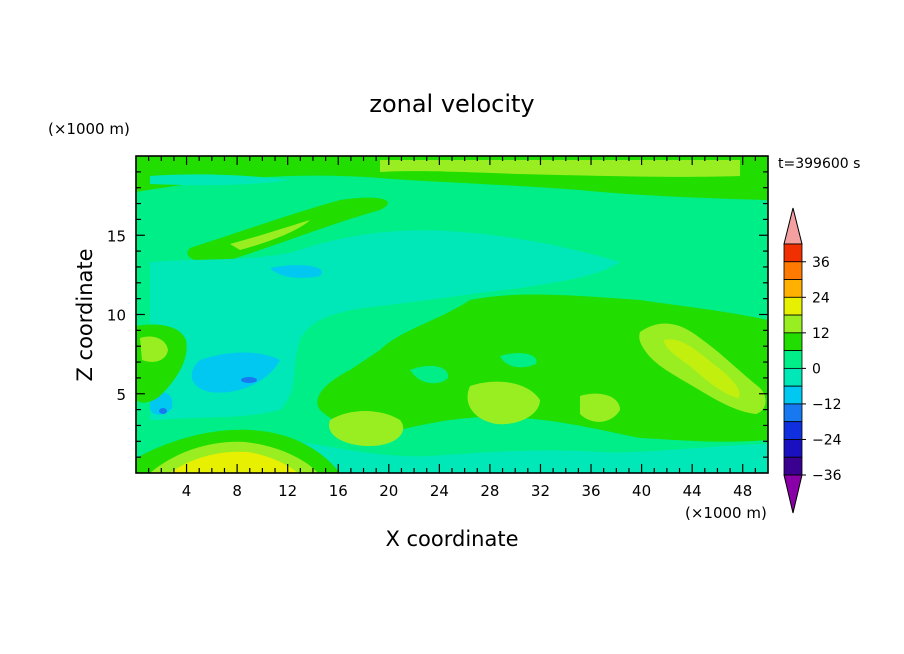 The image size is (904, 654). What do you see at coordinates (237, 491) in the screenshot?
I see `x-tick-label: 8` at bounding box center [237, 491].